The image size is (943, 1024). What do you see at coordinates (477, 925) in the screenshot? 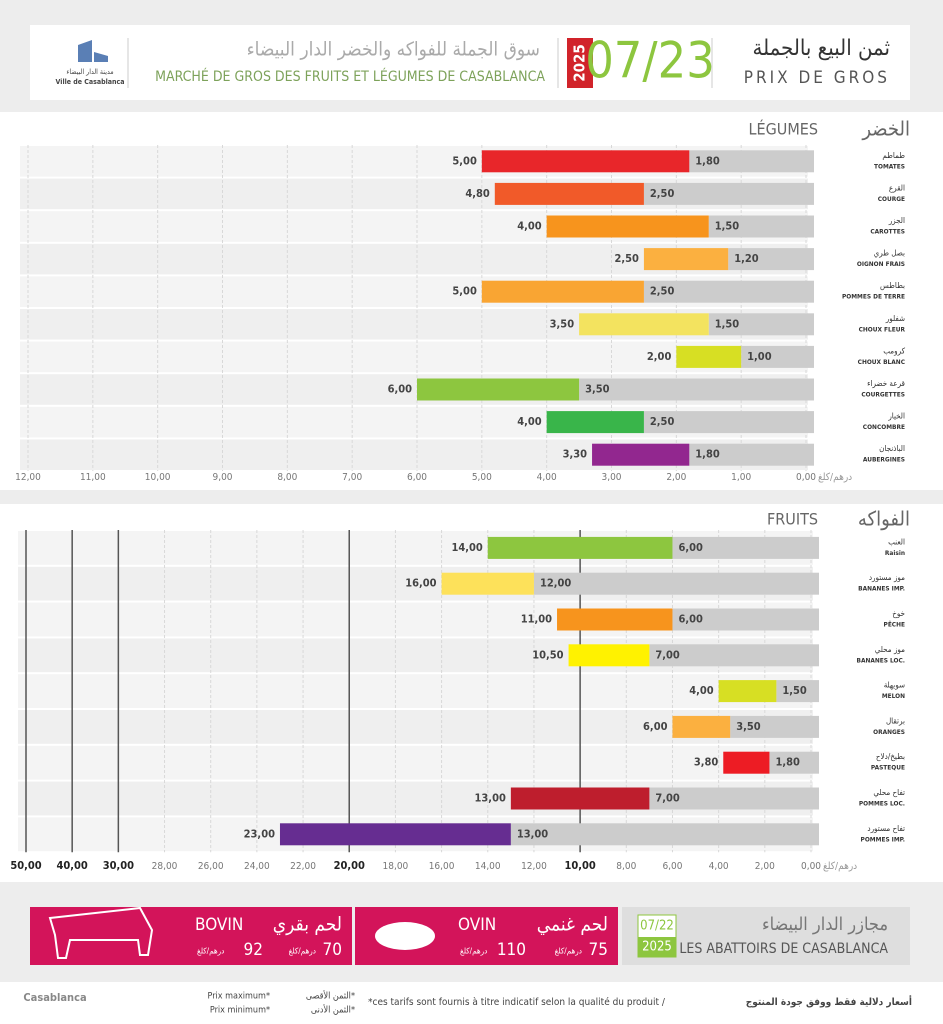
I see `meat-name-fr: OVIN` at bounding box center [477, 925].